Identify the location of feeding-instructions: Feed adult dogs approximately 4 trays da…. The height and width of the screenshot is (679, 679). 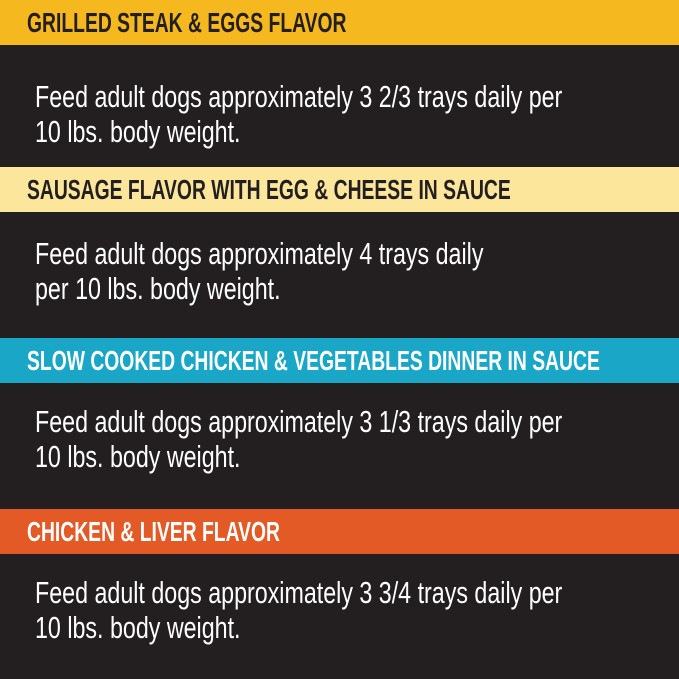
(259, 271).